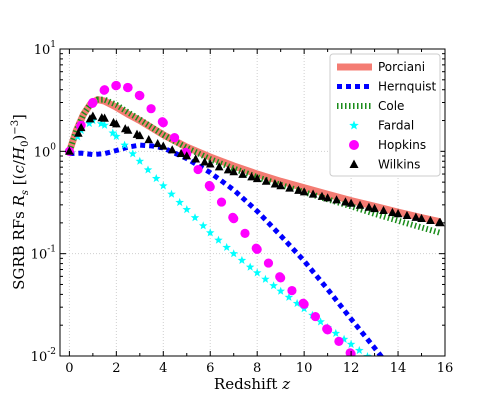 The height and width of the screenshot is (409, 491). I want to click on y-tick-label: 10⁰, so click(45, 151).